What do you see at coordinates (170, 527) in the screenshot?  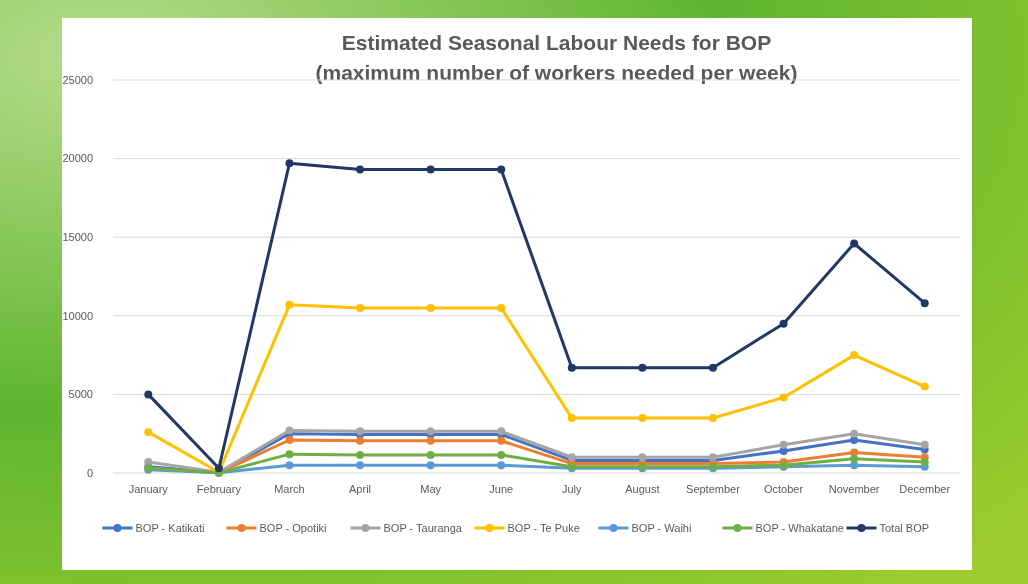 I see `legend-label: BOP - Katikati` at bounding box center [170, 527].